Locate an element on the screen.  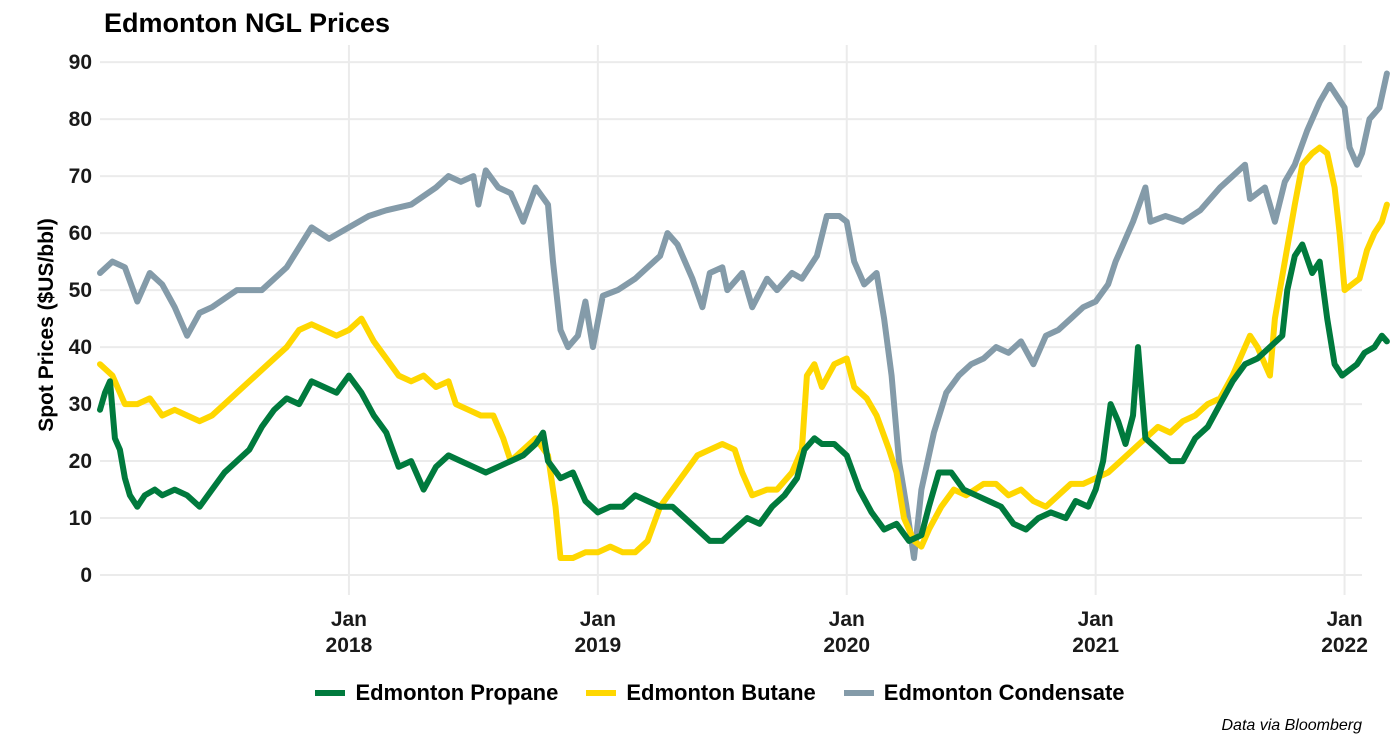
x-tick-label-year: 2022 is located at coordinates (1344, 645).